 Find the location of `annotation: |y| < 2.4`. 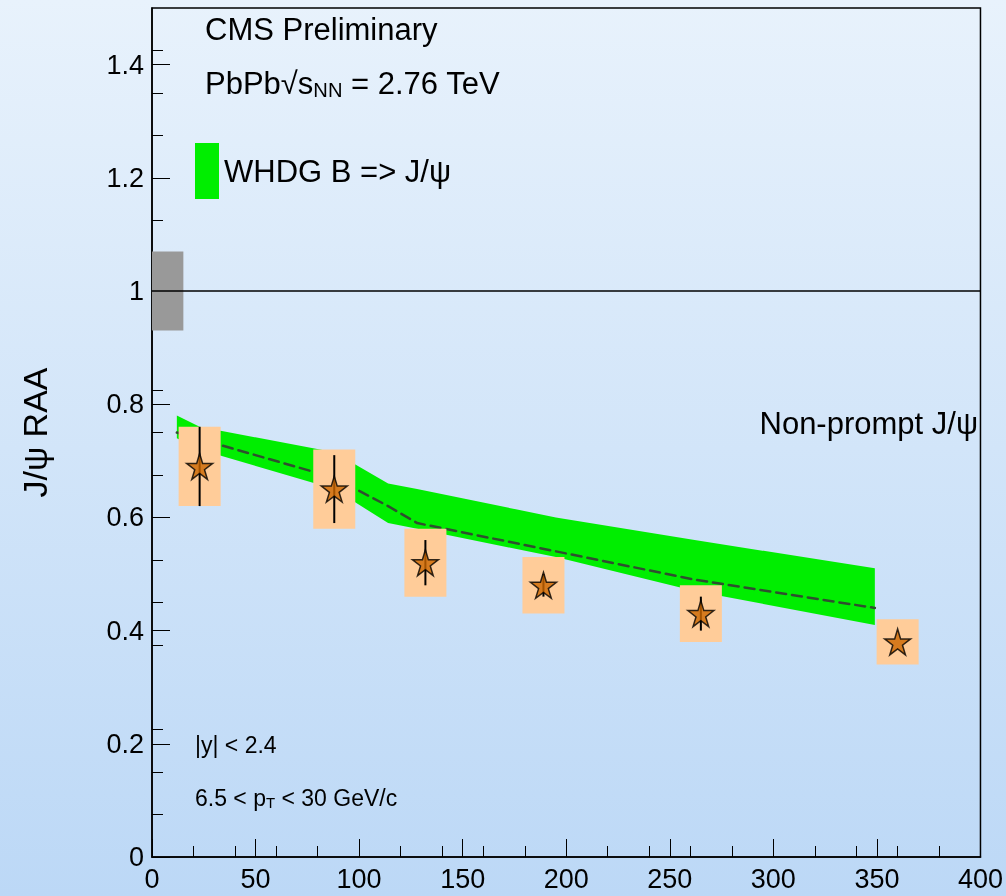

annotation: |y| < 2.4 is located at coordinates (236, 744).